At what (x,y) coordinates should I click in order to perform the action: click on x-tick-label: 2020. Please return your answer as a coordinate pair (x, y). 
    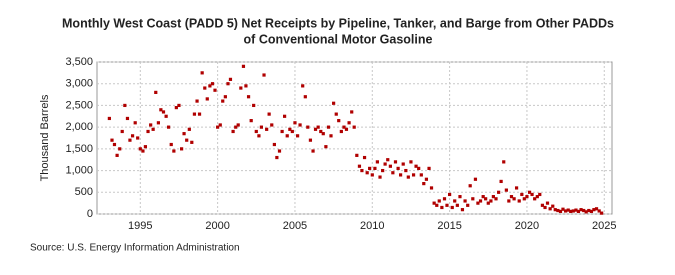
    Looking at the image, I should click on (527, 226).